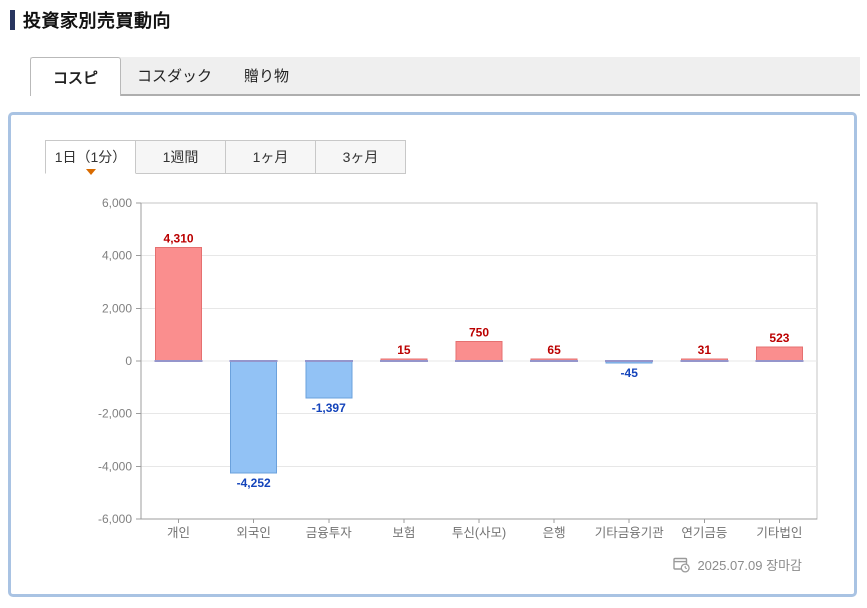 This screenshot has height=608, width=867. Describe the element at coordinates (97, 21) in the screenshot. I see `page-title: 投資家別売買動向` at that location.